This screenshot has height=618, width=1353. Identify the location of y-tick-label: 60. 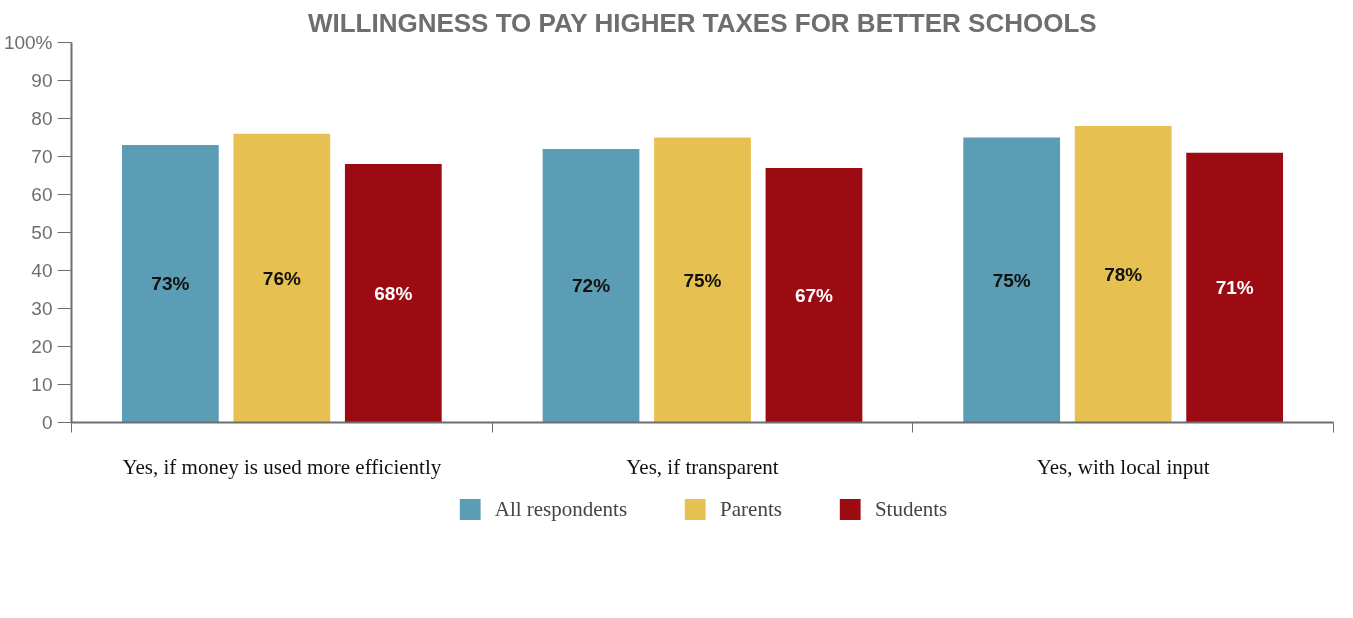
(42, 194).